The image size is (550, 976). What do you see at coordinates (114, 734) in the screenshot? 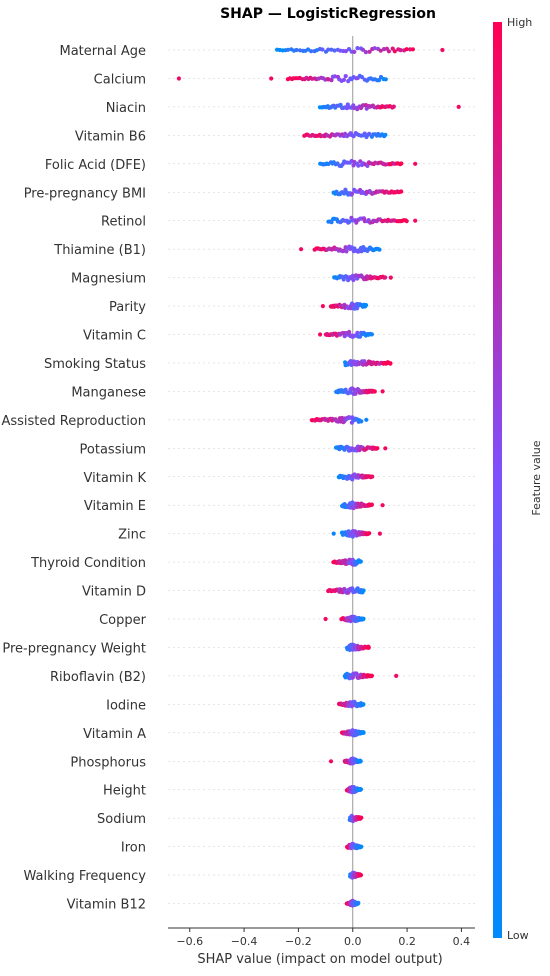
I see `feature-label: Vitamin A` at bounding box center [114, 734].